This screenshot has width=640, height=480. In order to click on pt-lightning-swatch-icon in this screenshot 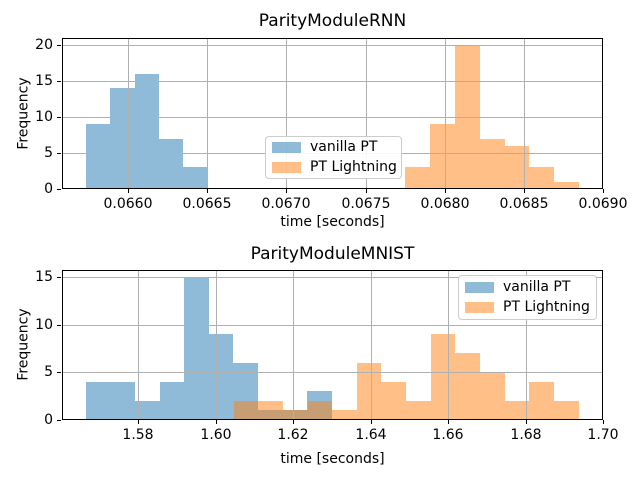, I will do `click(286, 167)`.